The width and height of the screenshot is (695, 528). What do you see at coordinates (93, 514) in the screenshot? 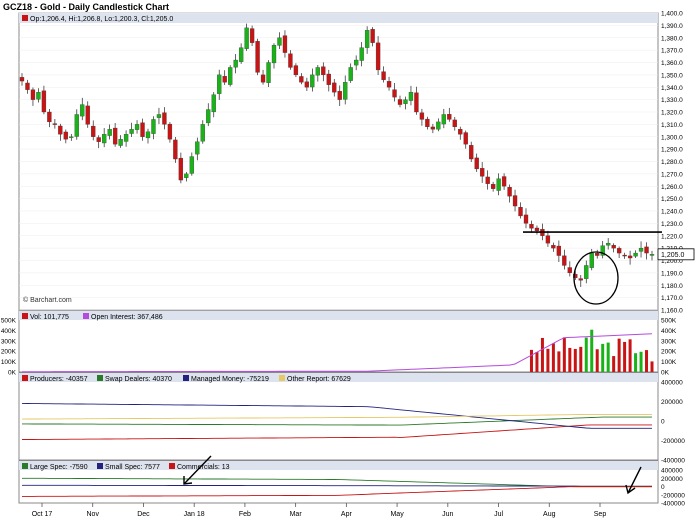
I see `x-axis-label: Nov` at bounding box center [93, 514].